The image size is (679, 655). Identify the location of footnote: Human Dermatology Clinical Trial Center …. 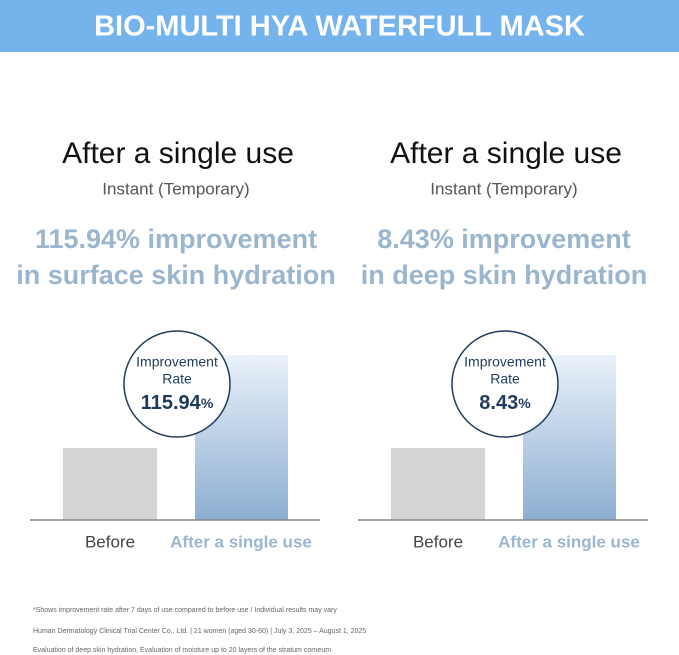
(199, 631).